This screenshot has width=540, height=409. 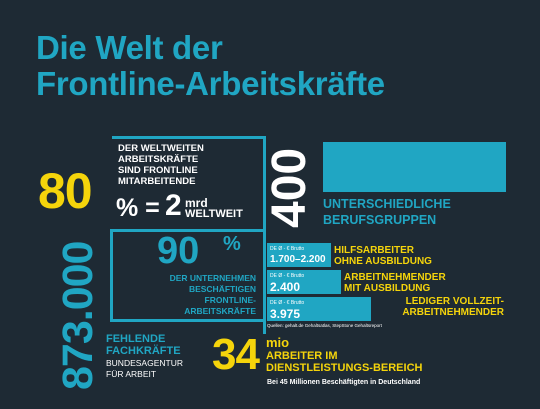 I want to click on divider-vertical-center, so click(x=264, y=235).